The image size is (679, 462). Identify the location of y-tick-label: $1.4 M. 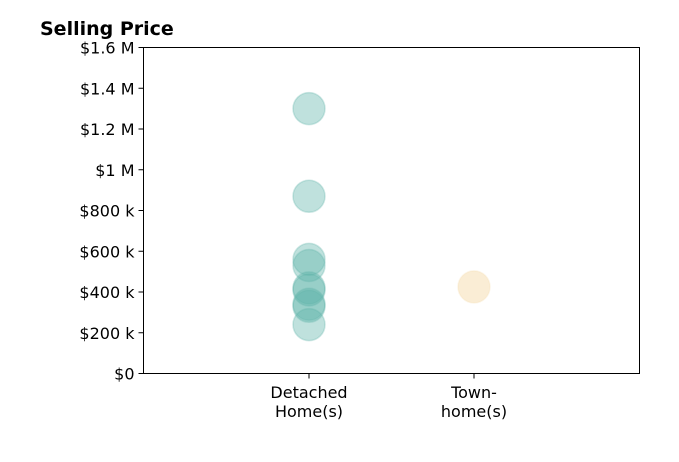
(107, 88).